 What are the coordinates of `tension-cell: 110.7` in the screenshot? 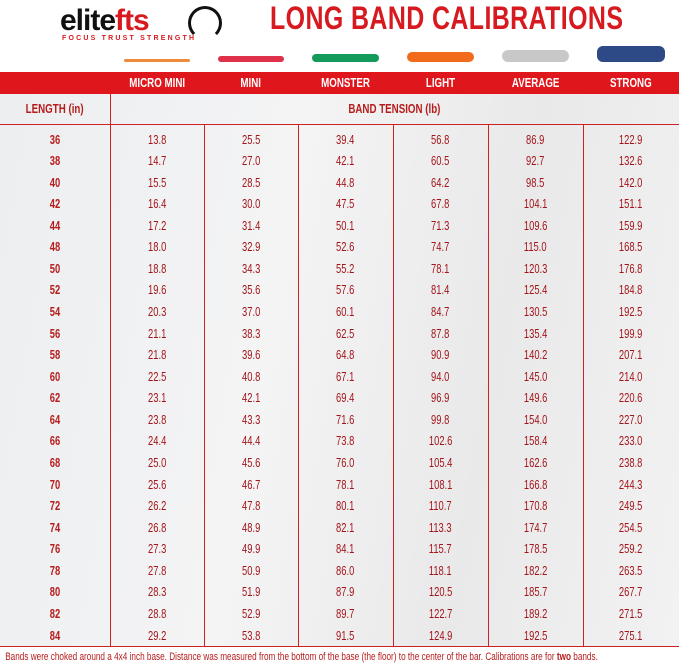 It's located at (440, 506).